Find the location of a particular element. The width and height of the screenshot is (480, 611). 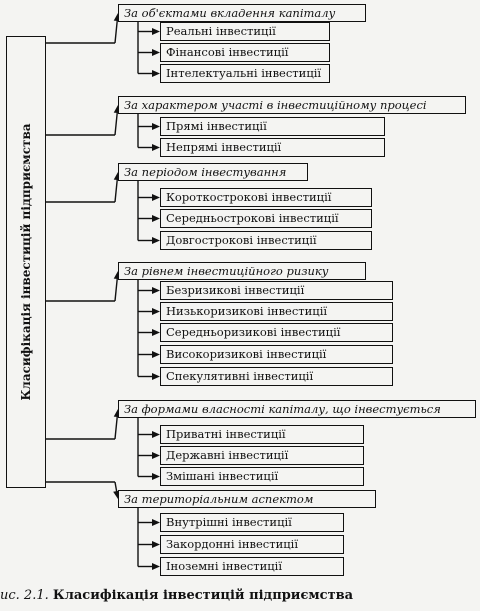

item-box: Прямі інвестиції is located at coordinates (272, 126).